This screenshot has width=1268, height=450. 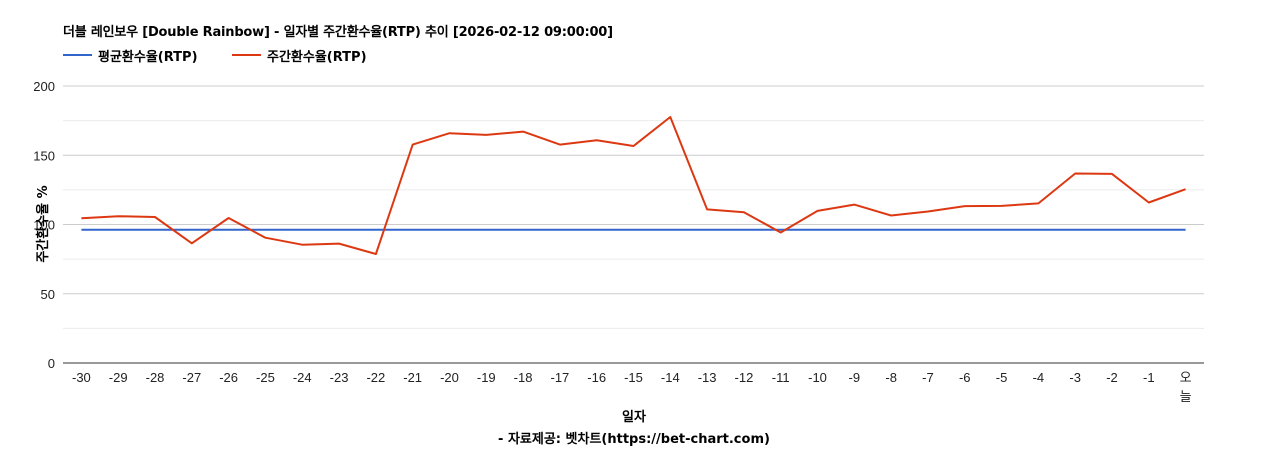 I want to click on x-tick-label: -3, so click(x=1075, y=377).